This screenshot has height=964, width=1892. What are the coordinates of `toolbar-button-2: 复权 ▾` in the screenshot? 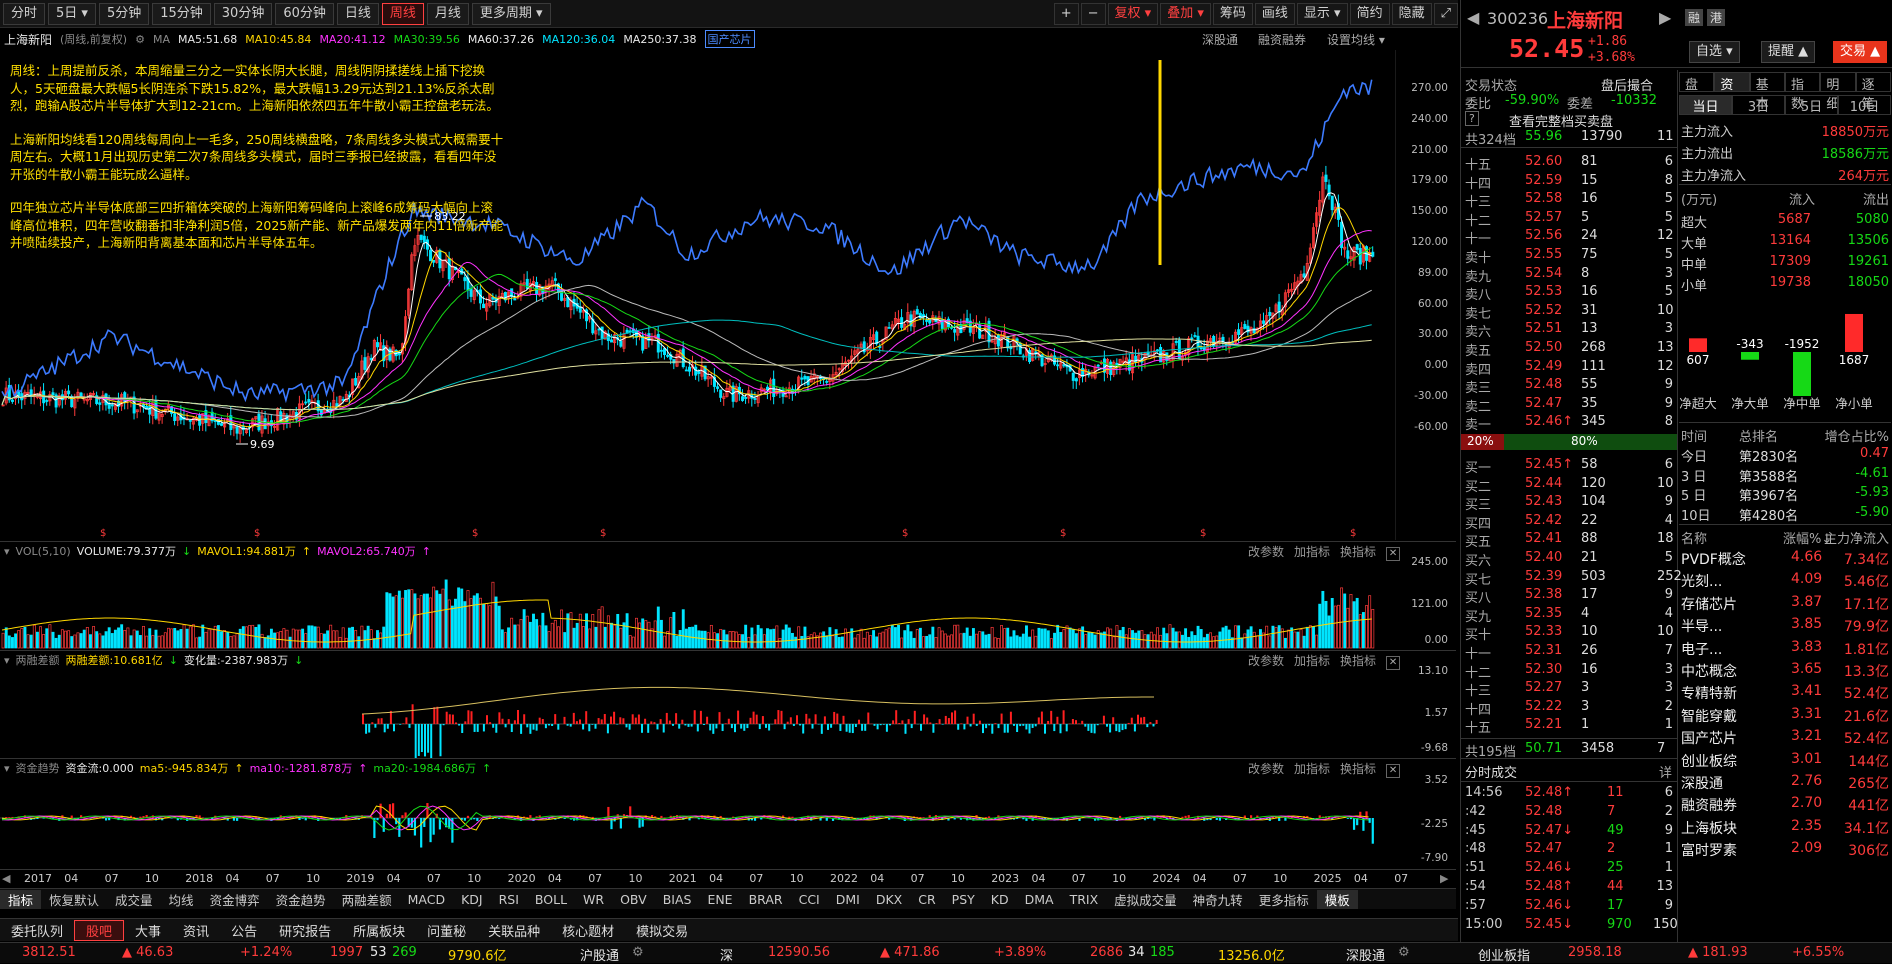 It's located at (1133, 14).